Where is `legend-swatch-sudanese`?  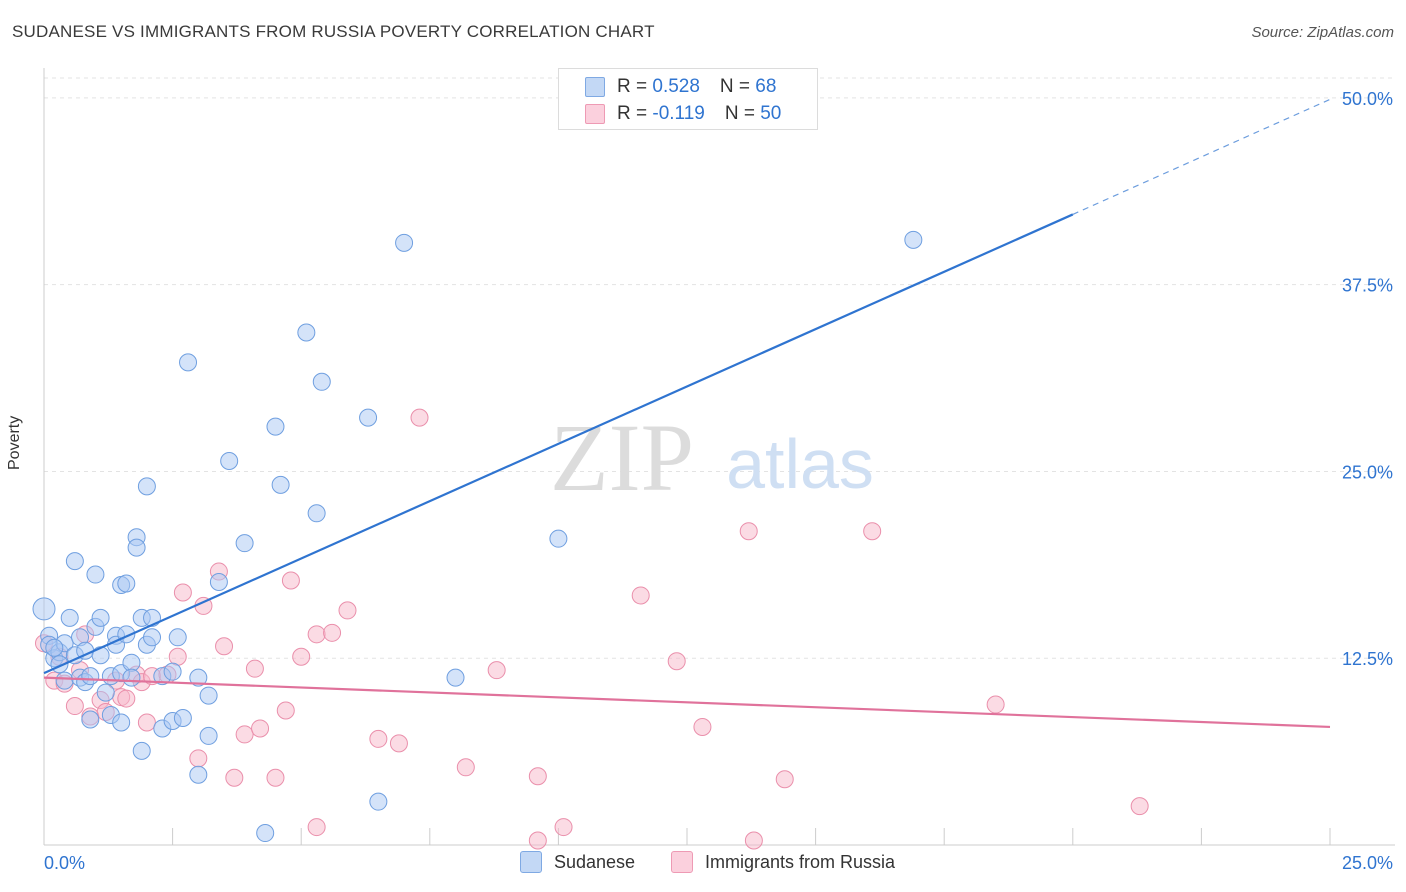
legend-swatch-sudanese is located at coordinates (531, 862).